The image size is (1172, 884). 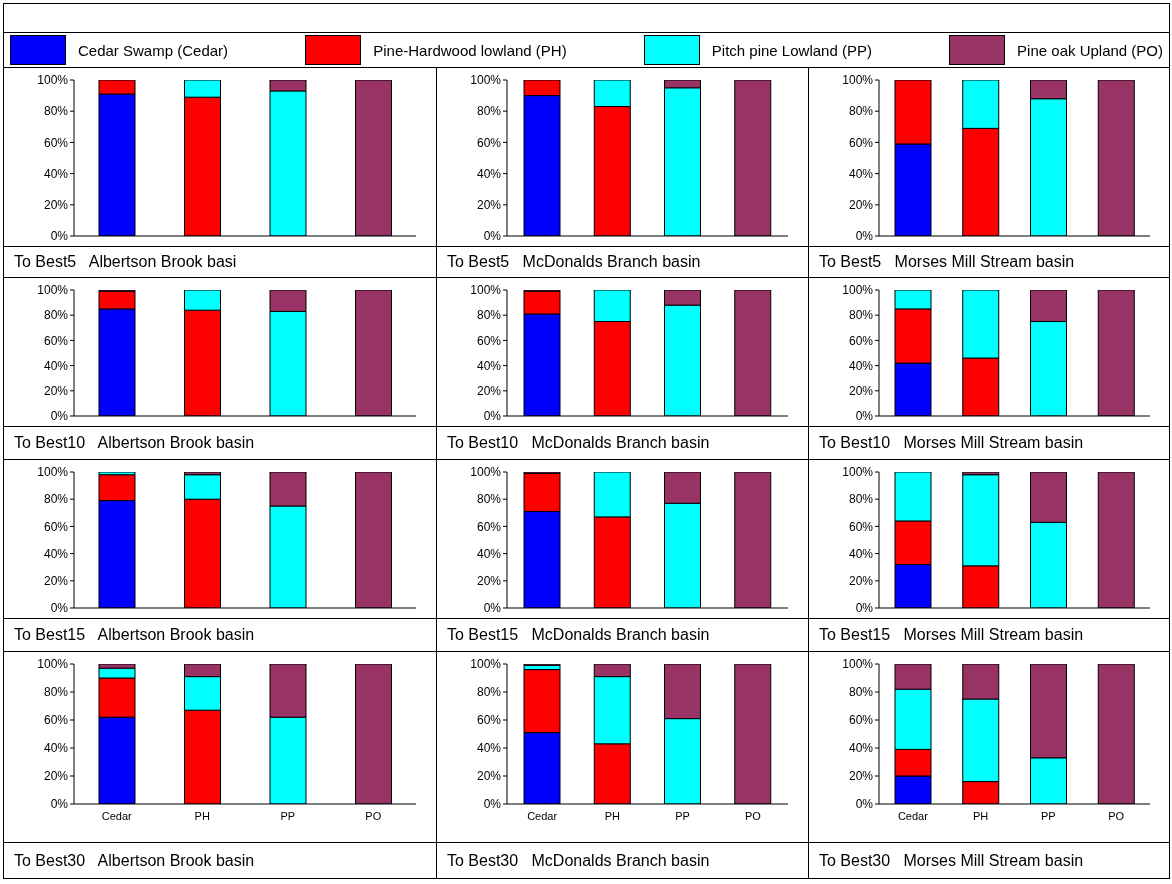 What do you see at coordinates (220, 860) in the screenshot?
I see `x-axis-title: To Best30 Albertson Brook basin` at bounding box center [220, 860].